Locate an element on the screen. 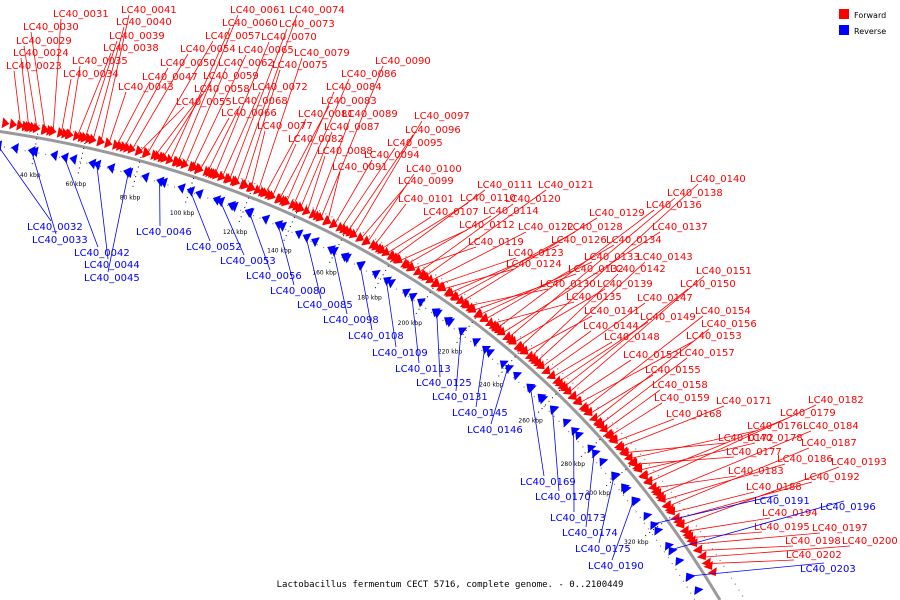 Image resolution: width=900 pixels, height=600 pixels. gene-label: LC40_0140 is located at coordinates (718, 179).